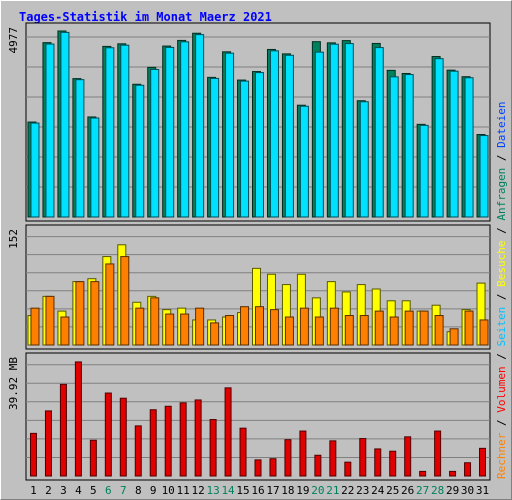  I want to click on x-tick-label: 2, so click(48, 490).